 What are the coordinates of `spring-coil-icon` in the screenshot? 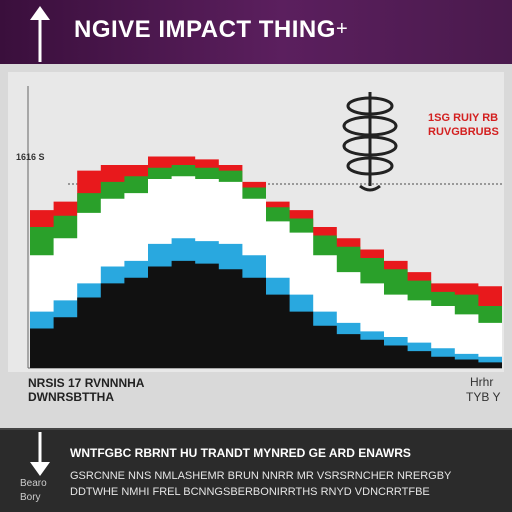 It's located at (370, 142).